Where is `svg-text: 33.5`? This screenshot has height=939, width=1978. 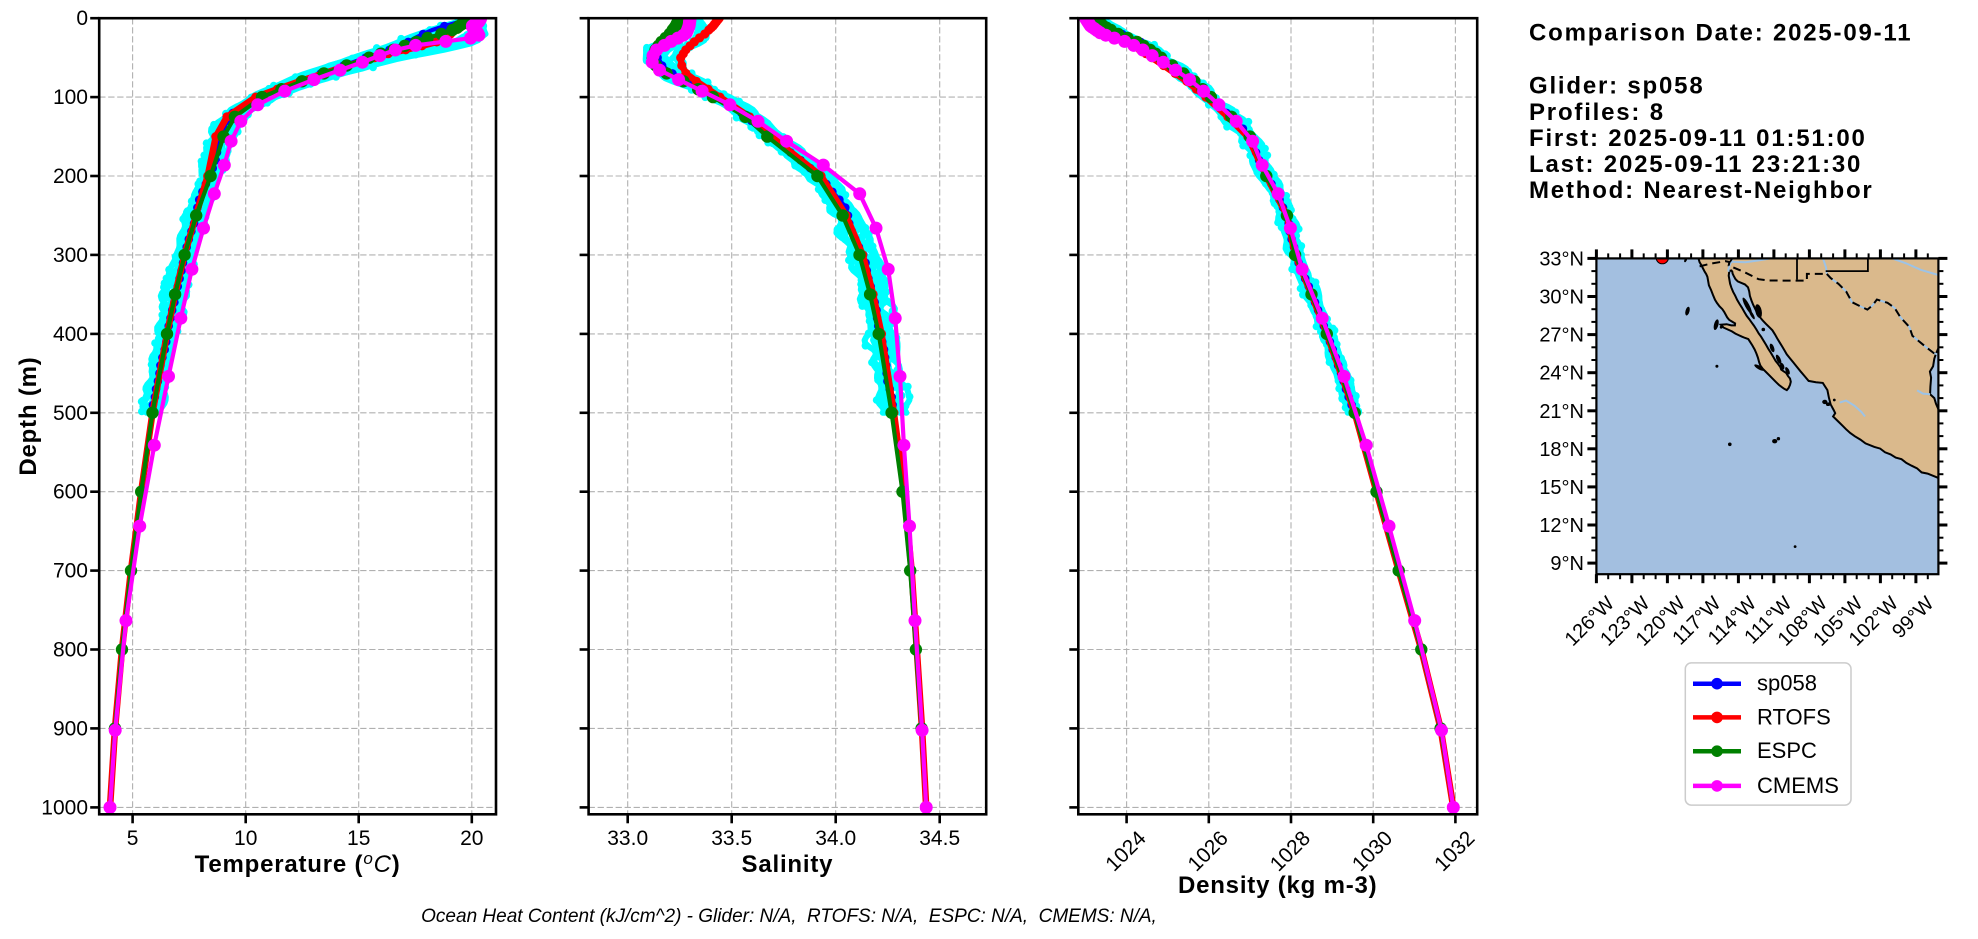 svg-text: 33.5 is located at coordinates (731, 838).